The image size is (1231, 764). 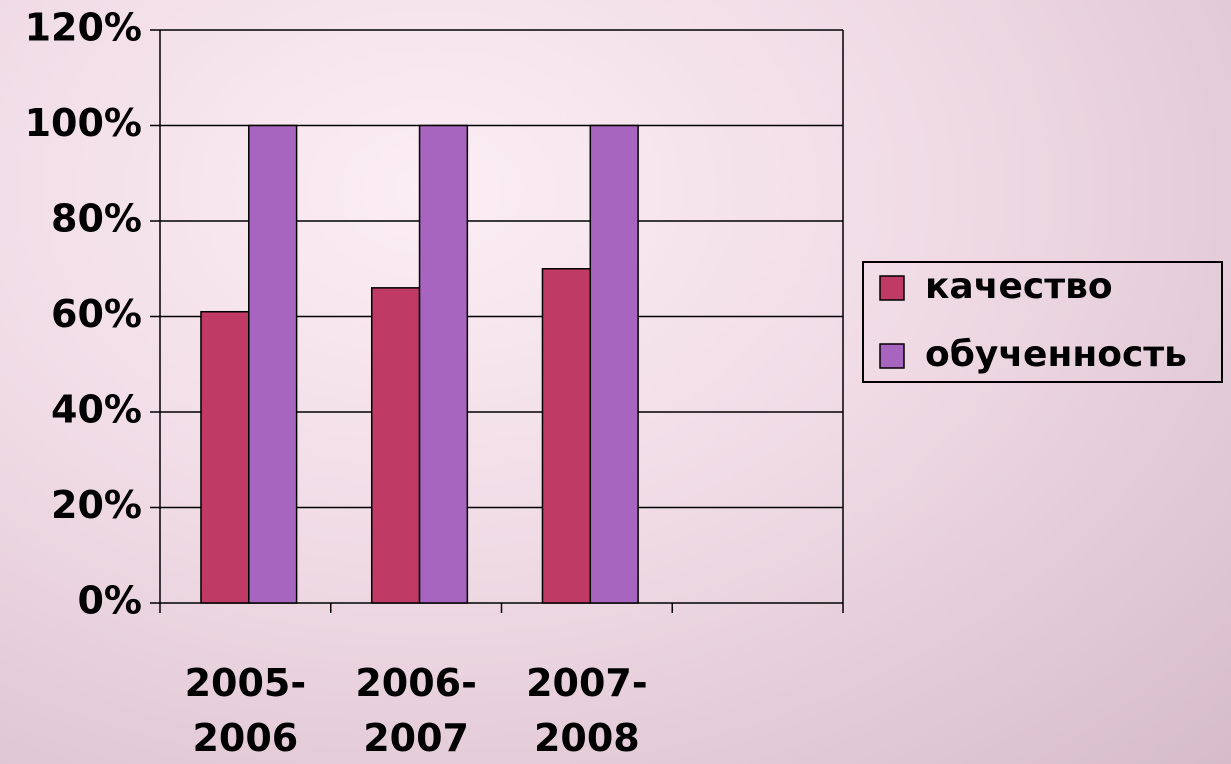 What do you see at coordinates (1019, 286) in the screenshot?
I see `legend-label: качество` at bounding box center [1019, 286].